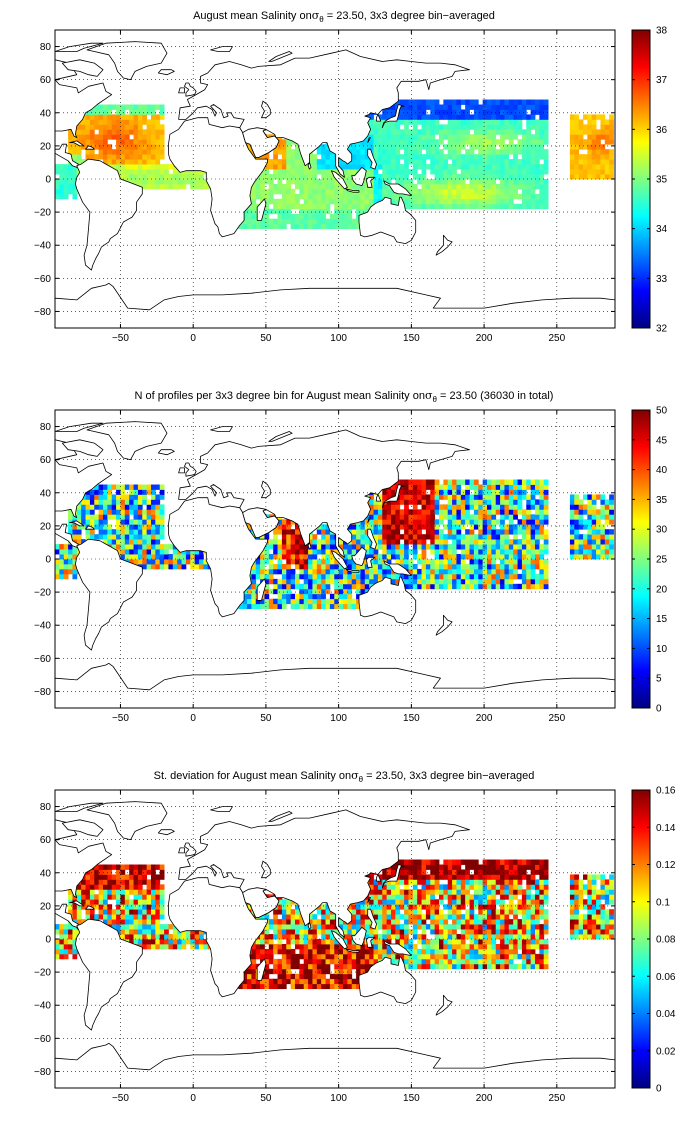 The image size is (696, 1140). I want to click on coastline-new-zealand, so click(444, 245).